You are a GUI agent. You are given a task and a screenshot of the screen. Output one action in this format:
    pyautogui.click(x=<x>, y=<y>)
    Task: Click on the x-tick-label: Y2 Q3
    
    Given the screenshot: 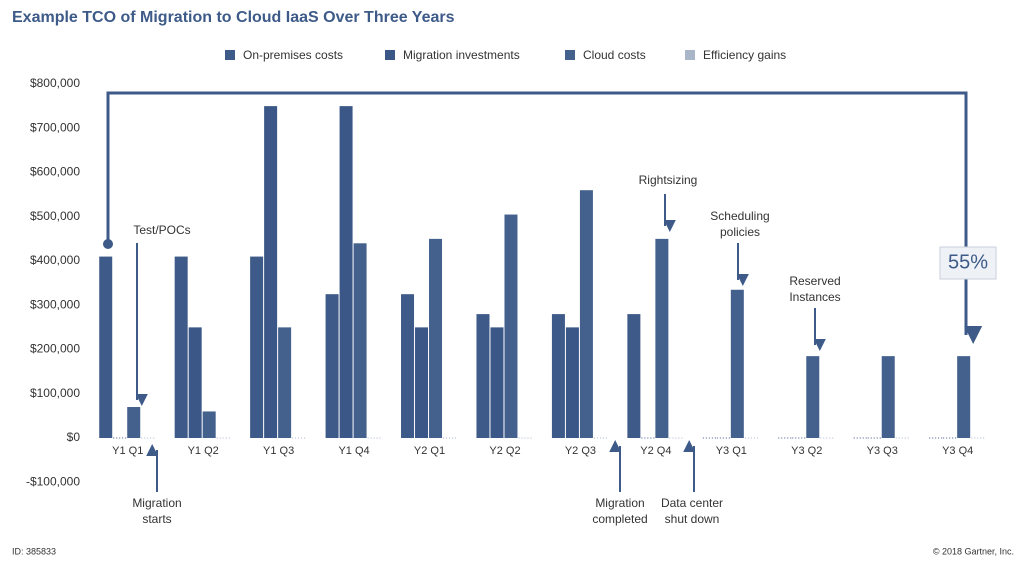 What is the action you would take?
    pyautogui.click(x=580, y=451)
    